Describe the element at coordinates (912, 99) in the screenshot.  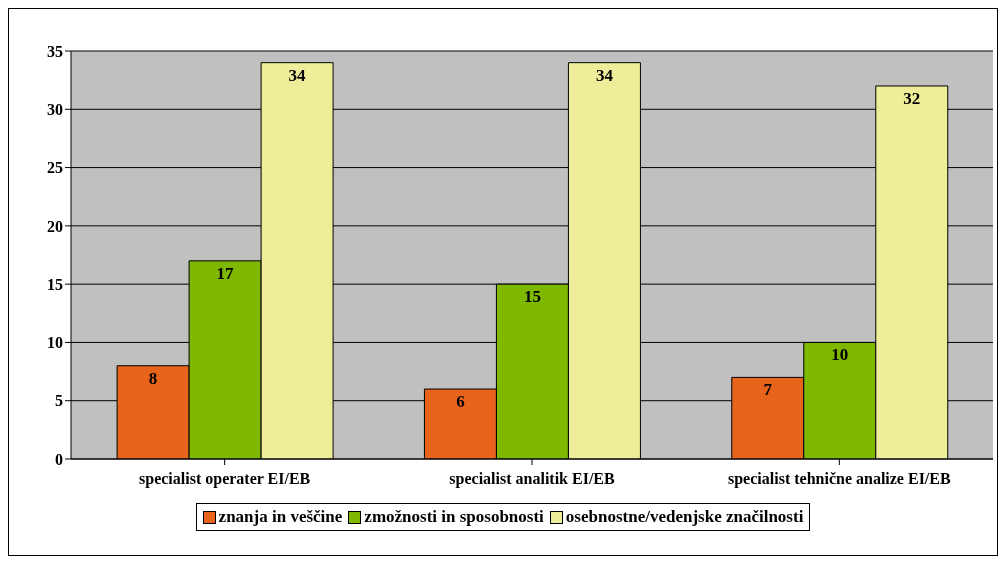
I see `data-label: 32` at that location.